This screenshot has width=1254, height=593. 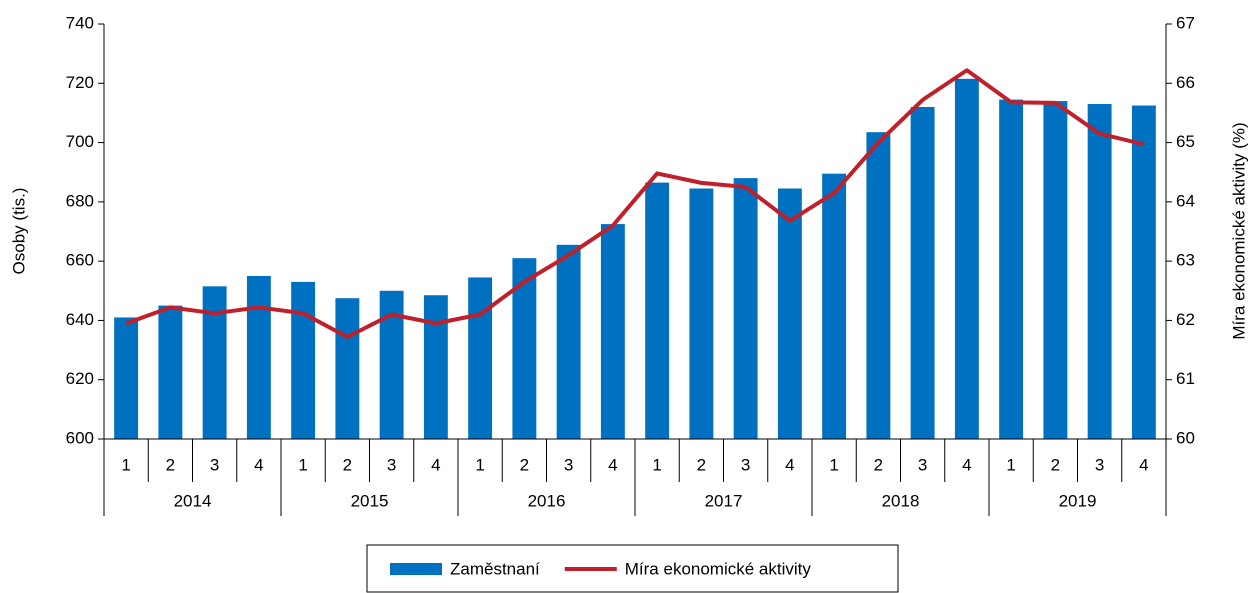 What do you see at coordinates (80, 22) in the screenshot?
I see `y-tick-label: 740` at bounding box center [80, 22].